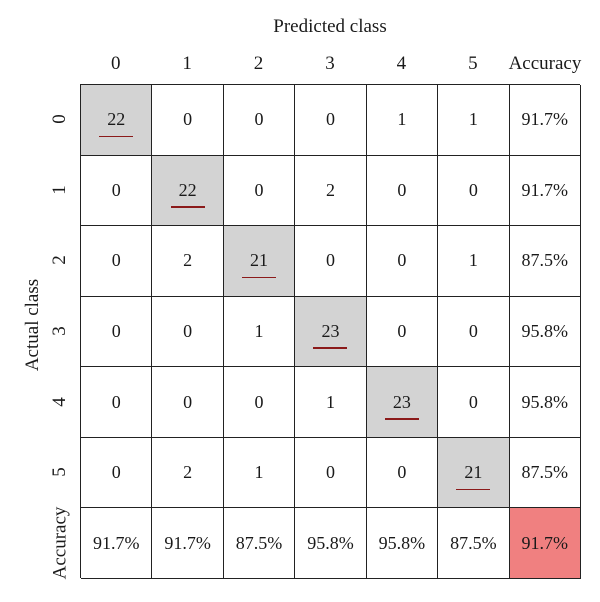 The height and width of the screenshot is (602, 600). I want to click on column-accuracy-cell: 87.5%, so click(259, 543).